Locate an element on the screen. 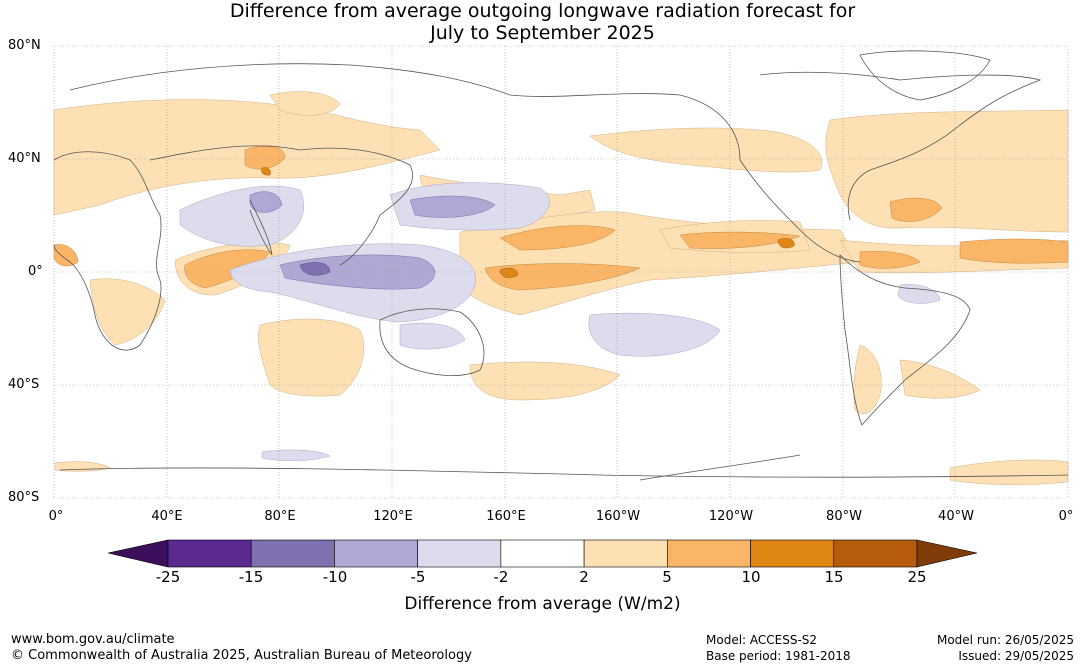  colorbar-low-extension is located at coordinates (138, 553).